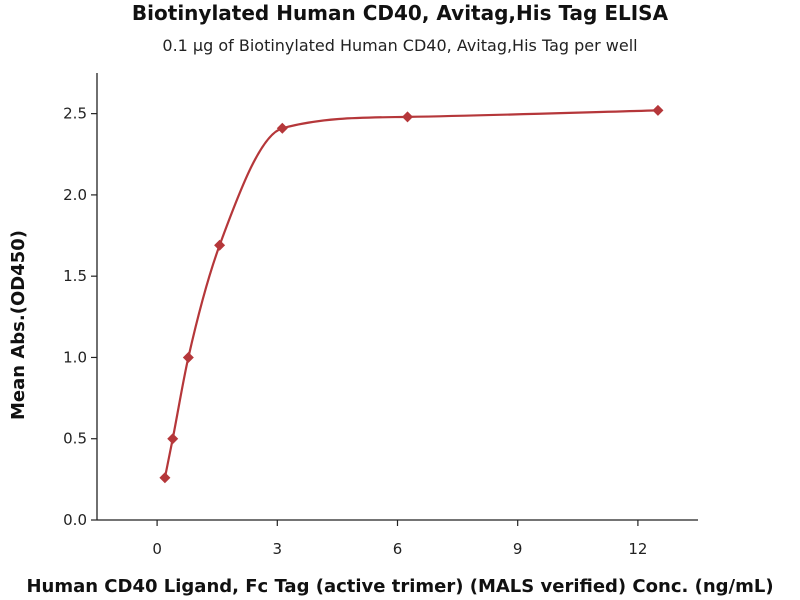 Image resolution: width=800 pixels, height=600 pixels. I want to click on y-tick-label: 0.0, so click(75, 520).